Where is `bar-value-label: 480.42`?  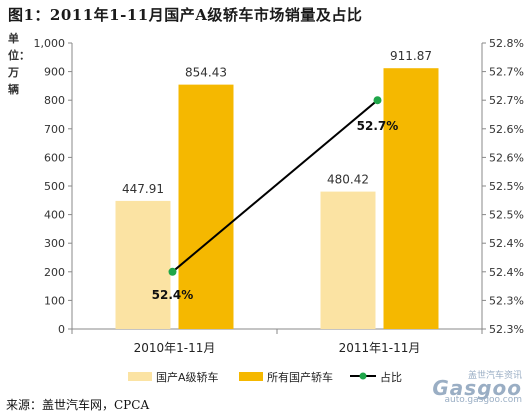
bar-value-label: 480.42 is located at coordinates (348, 180).